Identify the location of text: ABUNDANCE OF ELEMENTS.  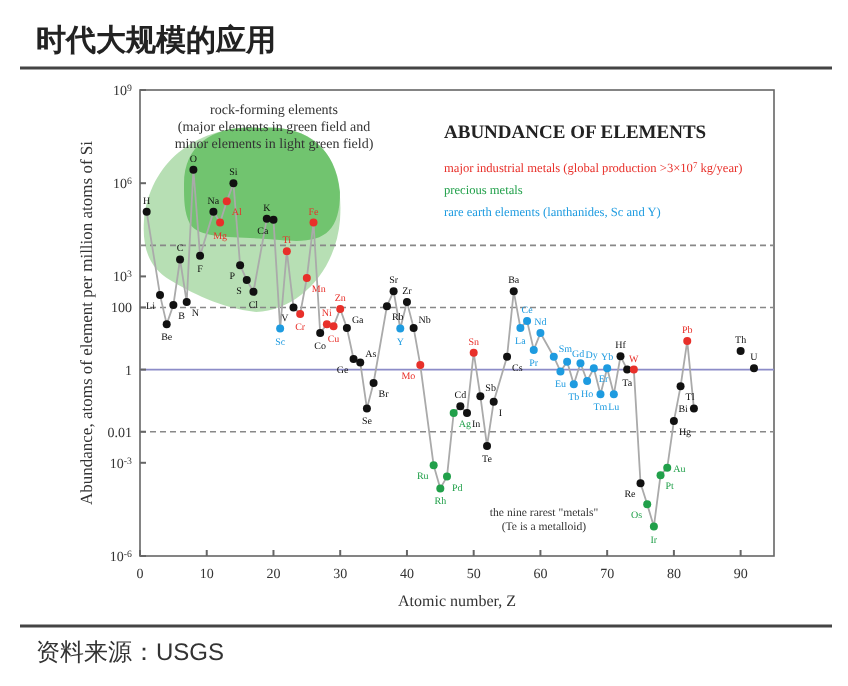
(575, 134).